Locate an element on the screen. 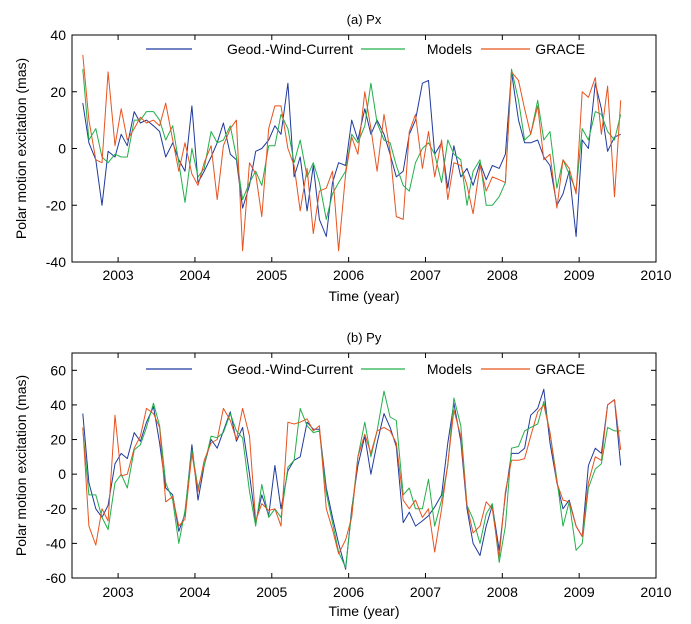 The height and width of the screenshot is (624, 691). y-tick-label: -60 is located at coordinates (56, 578).